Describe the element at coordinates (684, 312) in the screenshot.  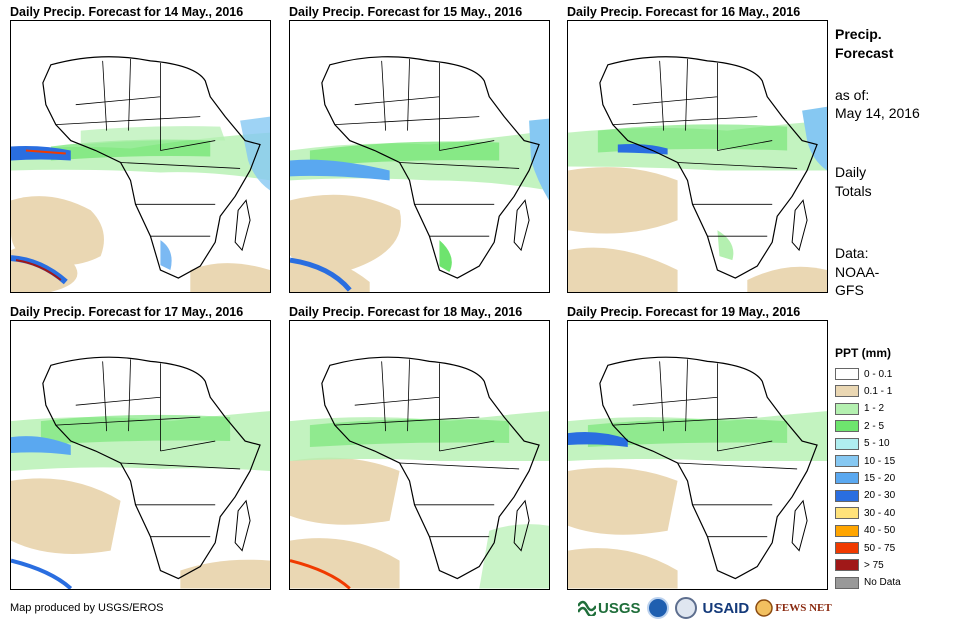
I see `panel-title-6: Daily Precip. Forecast for 19 May., 2016` at that location.